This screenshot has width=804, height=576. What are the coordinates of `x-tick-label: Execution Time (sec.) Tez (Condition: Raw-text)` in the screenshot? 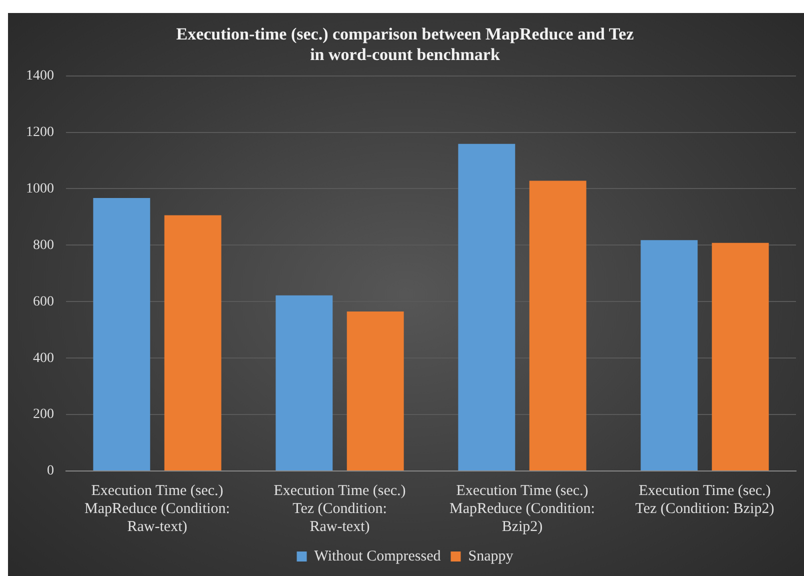 It's located at (340, 508).